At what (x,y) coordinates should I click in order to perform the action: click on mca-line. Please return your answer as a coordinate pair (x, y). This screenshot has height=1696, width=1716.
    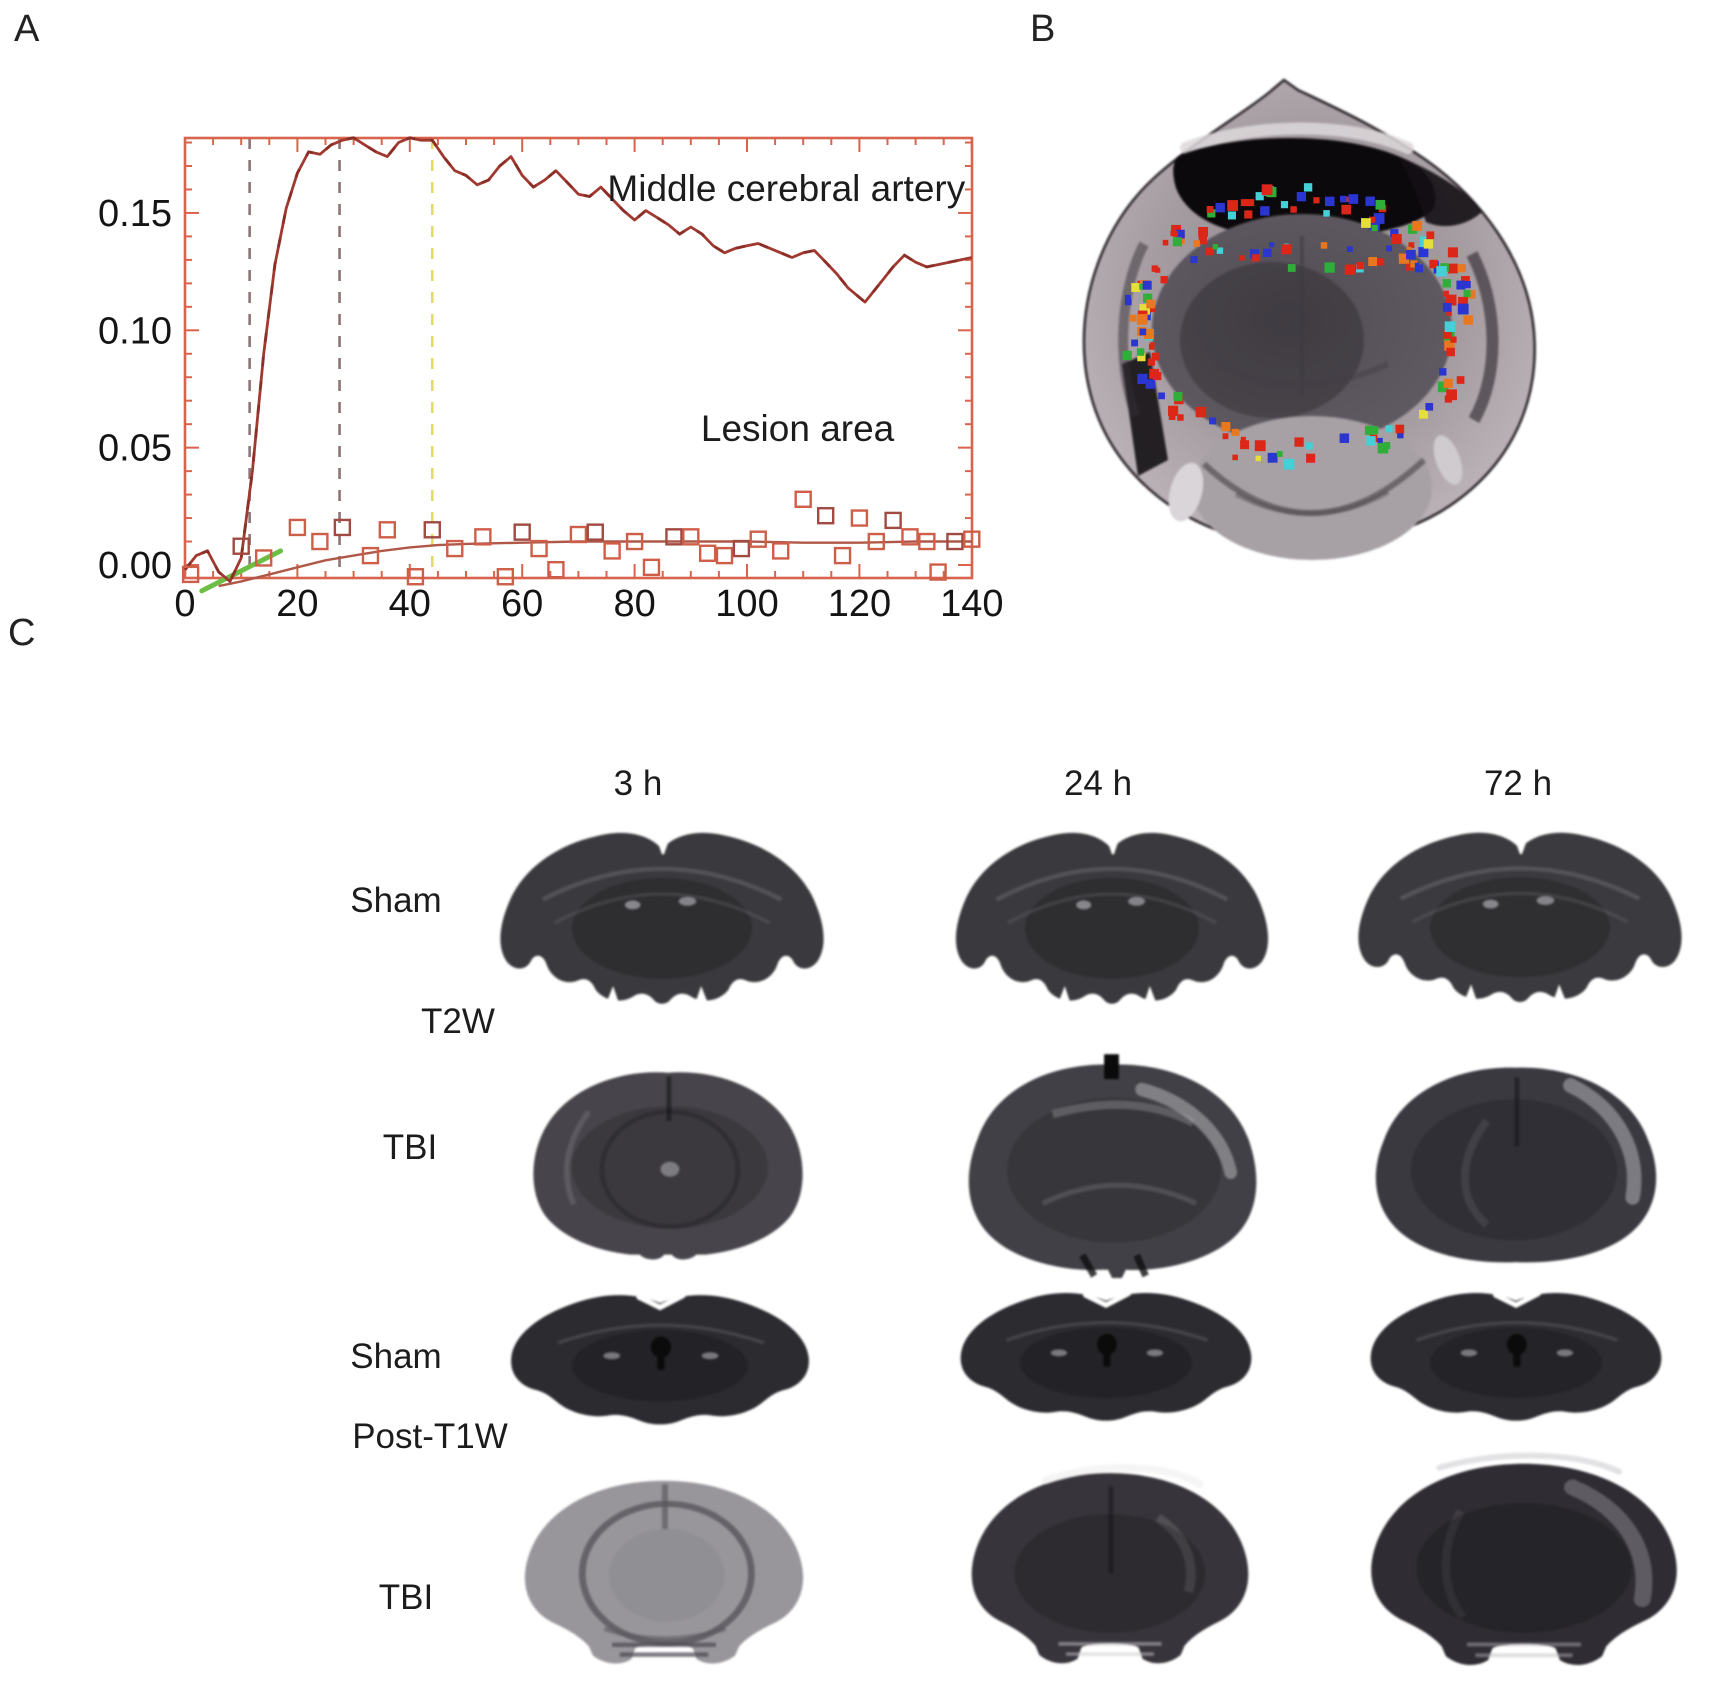
    Looking at the image, I should click on (578, 359).